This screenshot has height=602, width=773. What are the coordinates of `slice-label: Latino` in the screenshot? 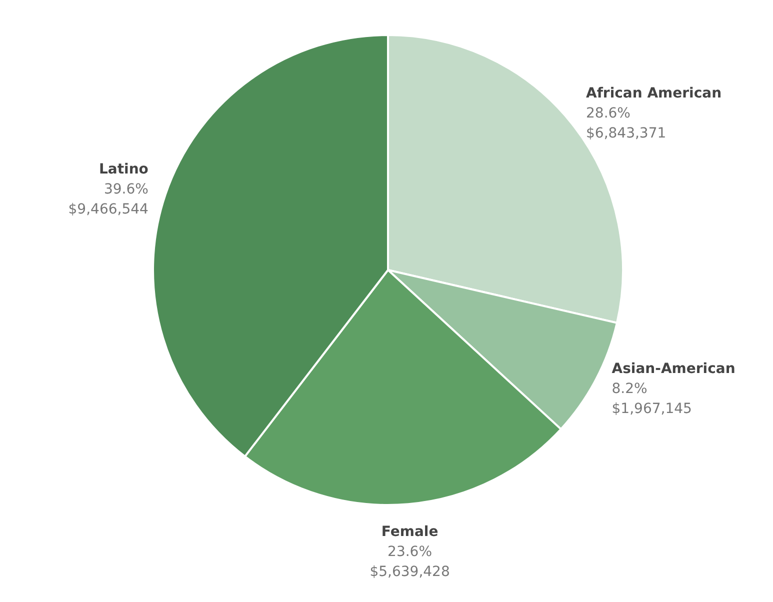 It's located at (123, 170).